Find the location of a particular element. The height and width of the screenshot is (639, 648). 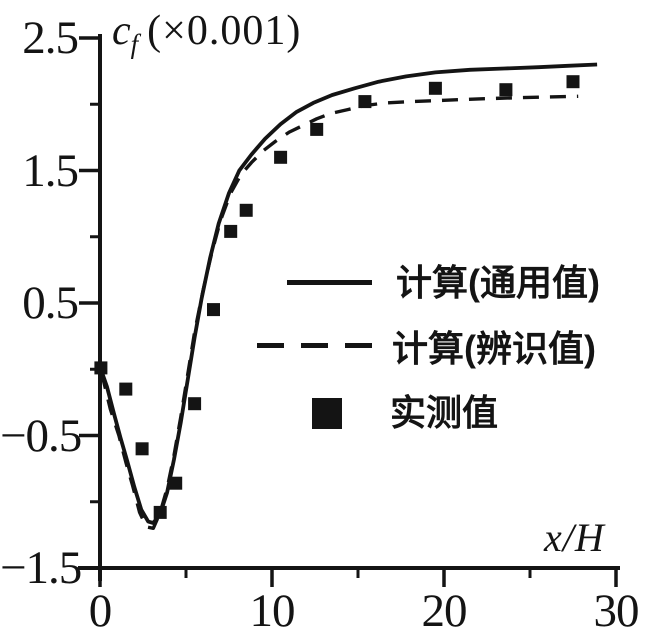

legend-label-measured: 实测值 is located at coordinates (444, 412).